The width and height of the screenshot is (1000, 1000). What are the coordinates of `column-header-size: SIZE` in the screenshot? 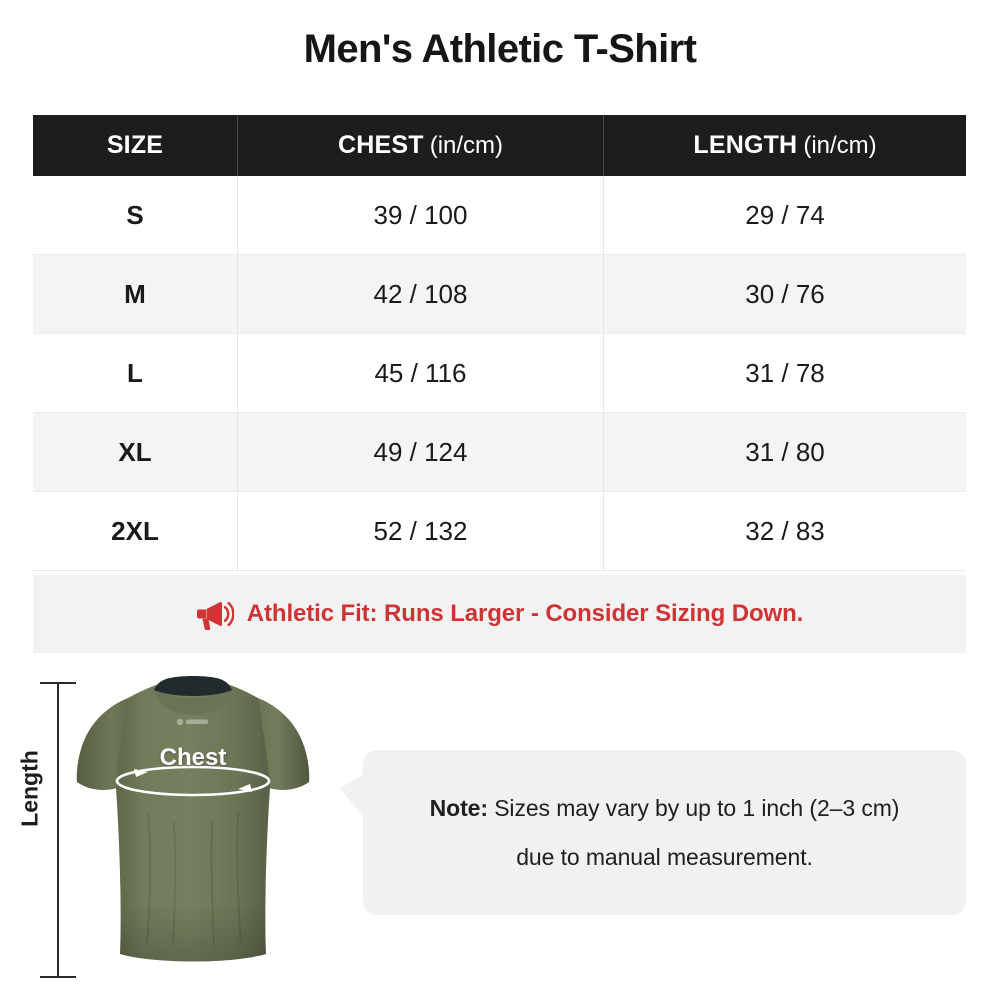 It's located at (135, 145).